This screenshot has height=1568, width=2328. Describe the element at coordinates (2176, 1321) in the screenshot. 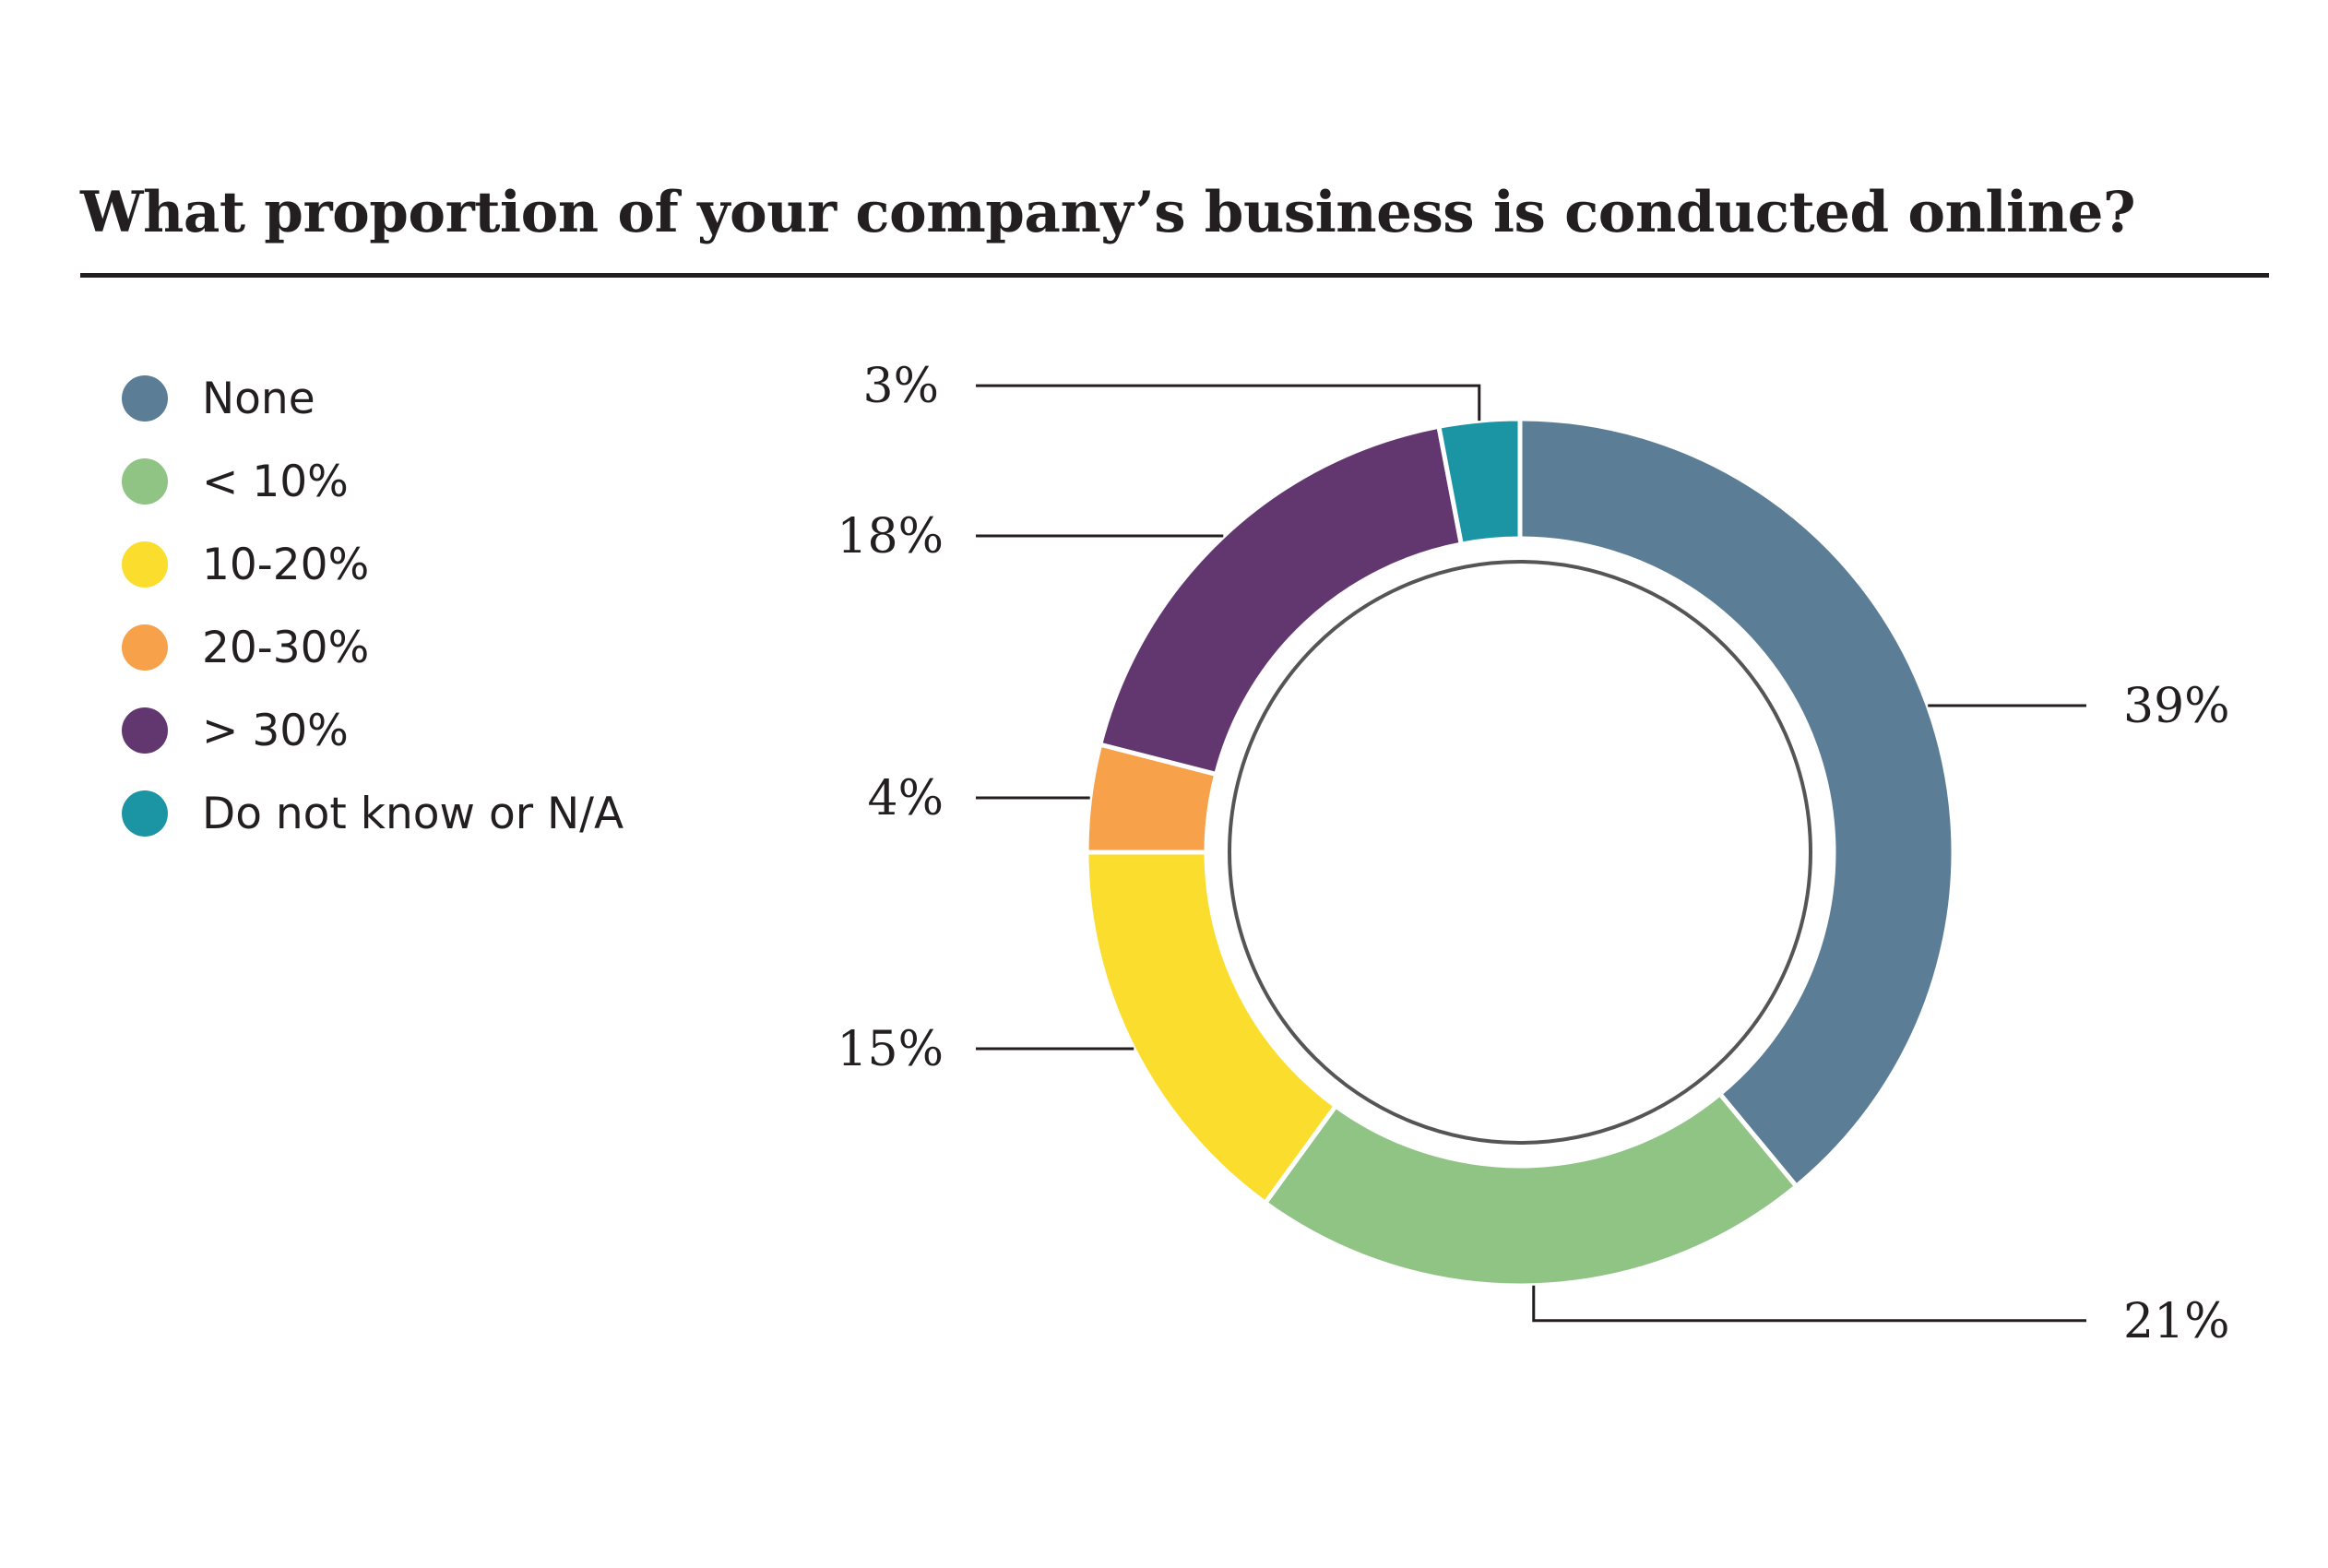

I see `data-label: 21%` at that location.